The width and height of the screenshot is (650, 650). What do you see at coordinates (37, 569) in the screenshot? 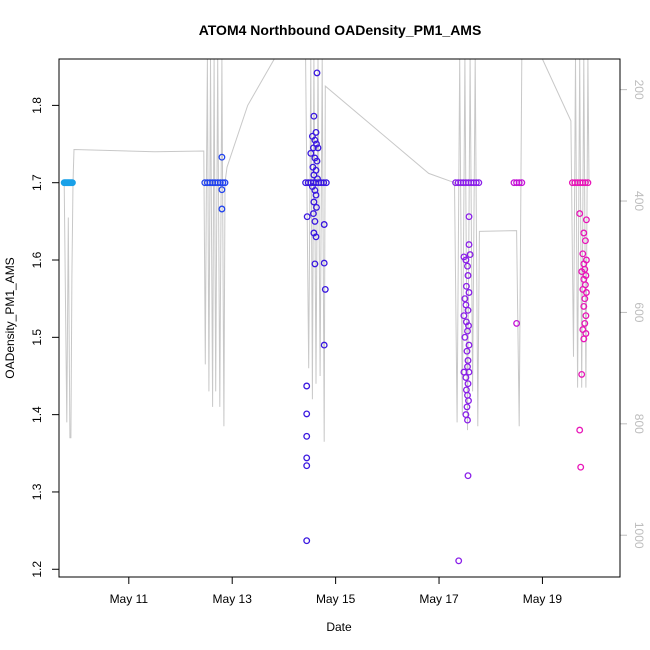
I see `y-tick-label: 1.2` at bounding box center [37, 569].